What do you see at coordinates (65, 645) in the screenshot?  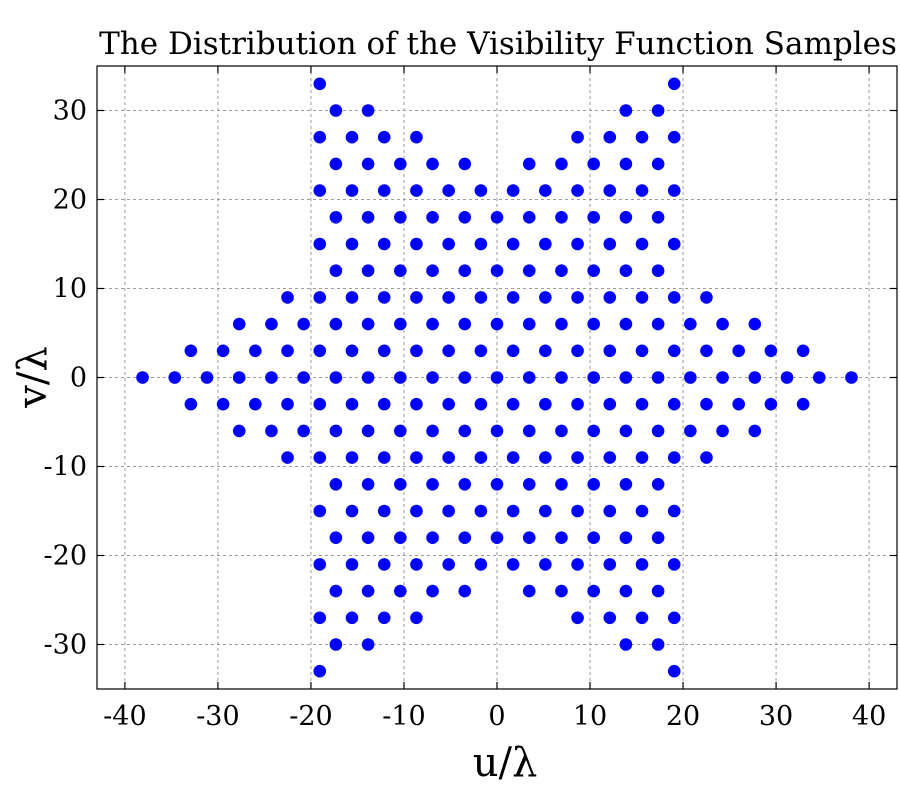 I see `y-tick-label: -30` at bounding box center [65, 645].